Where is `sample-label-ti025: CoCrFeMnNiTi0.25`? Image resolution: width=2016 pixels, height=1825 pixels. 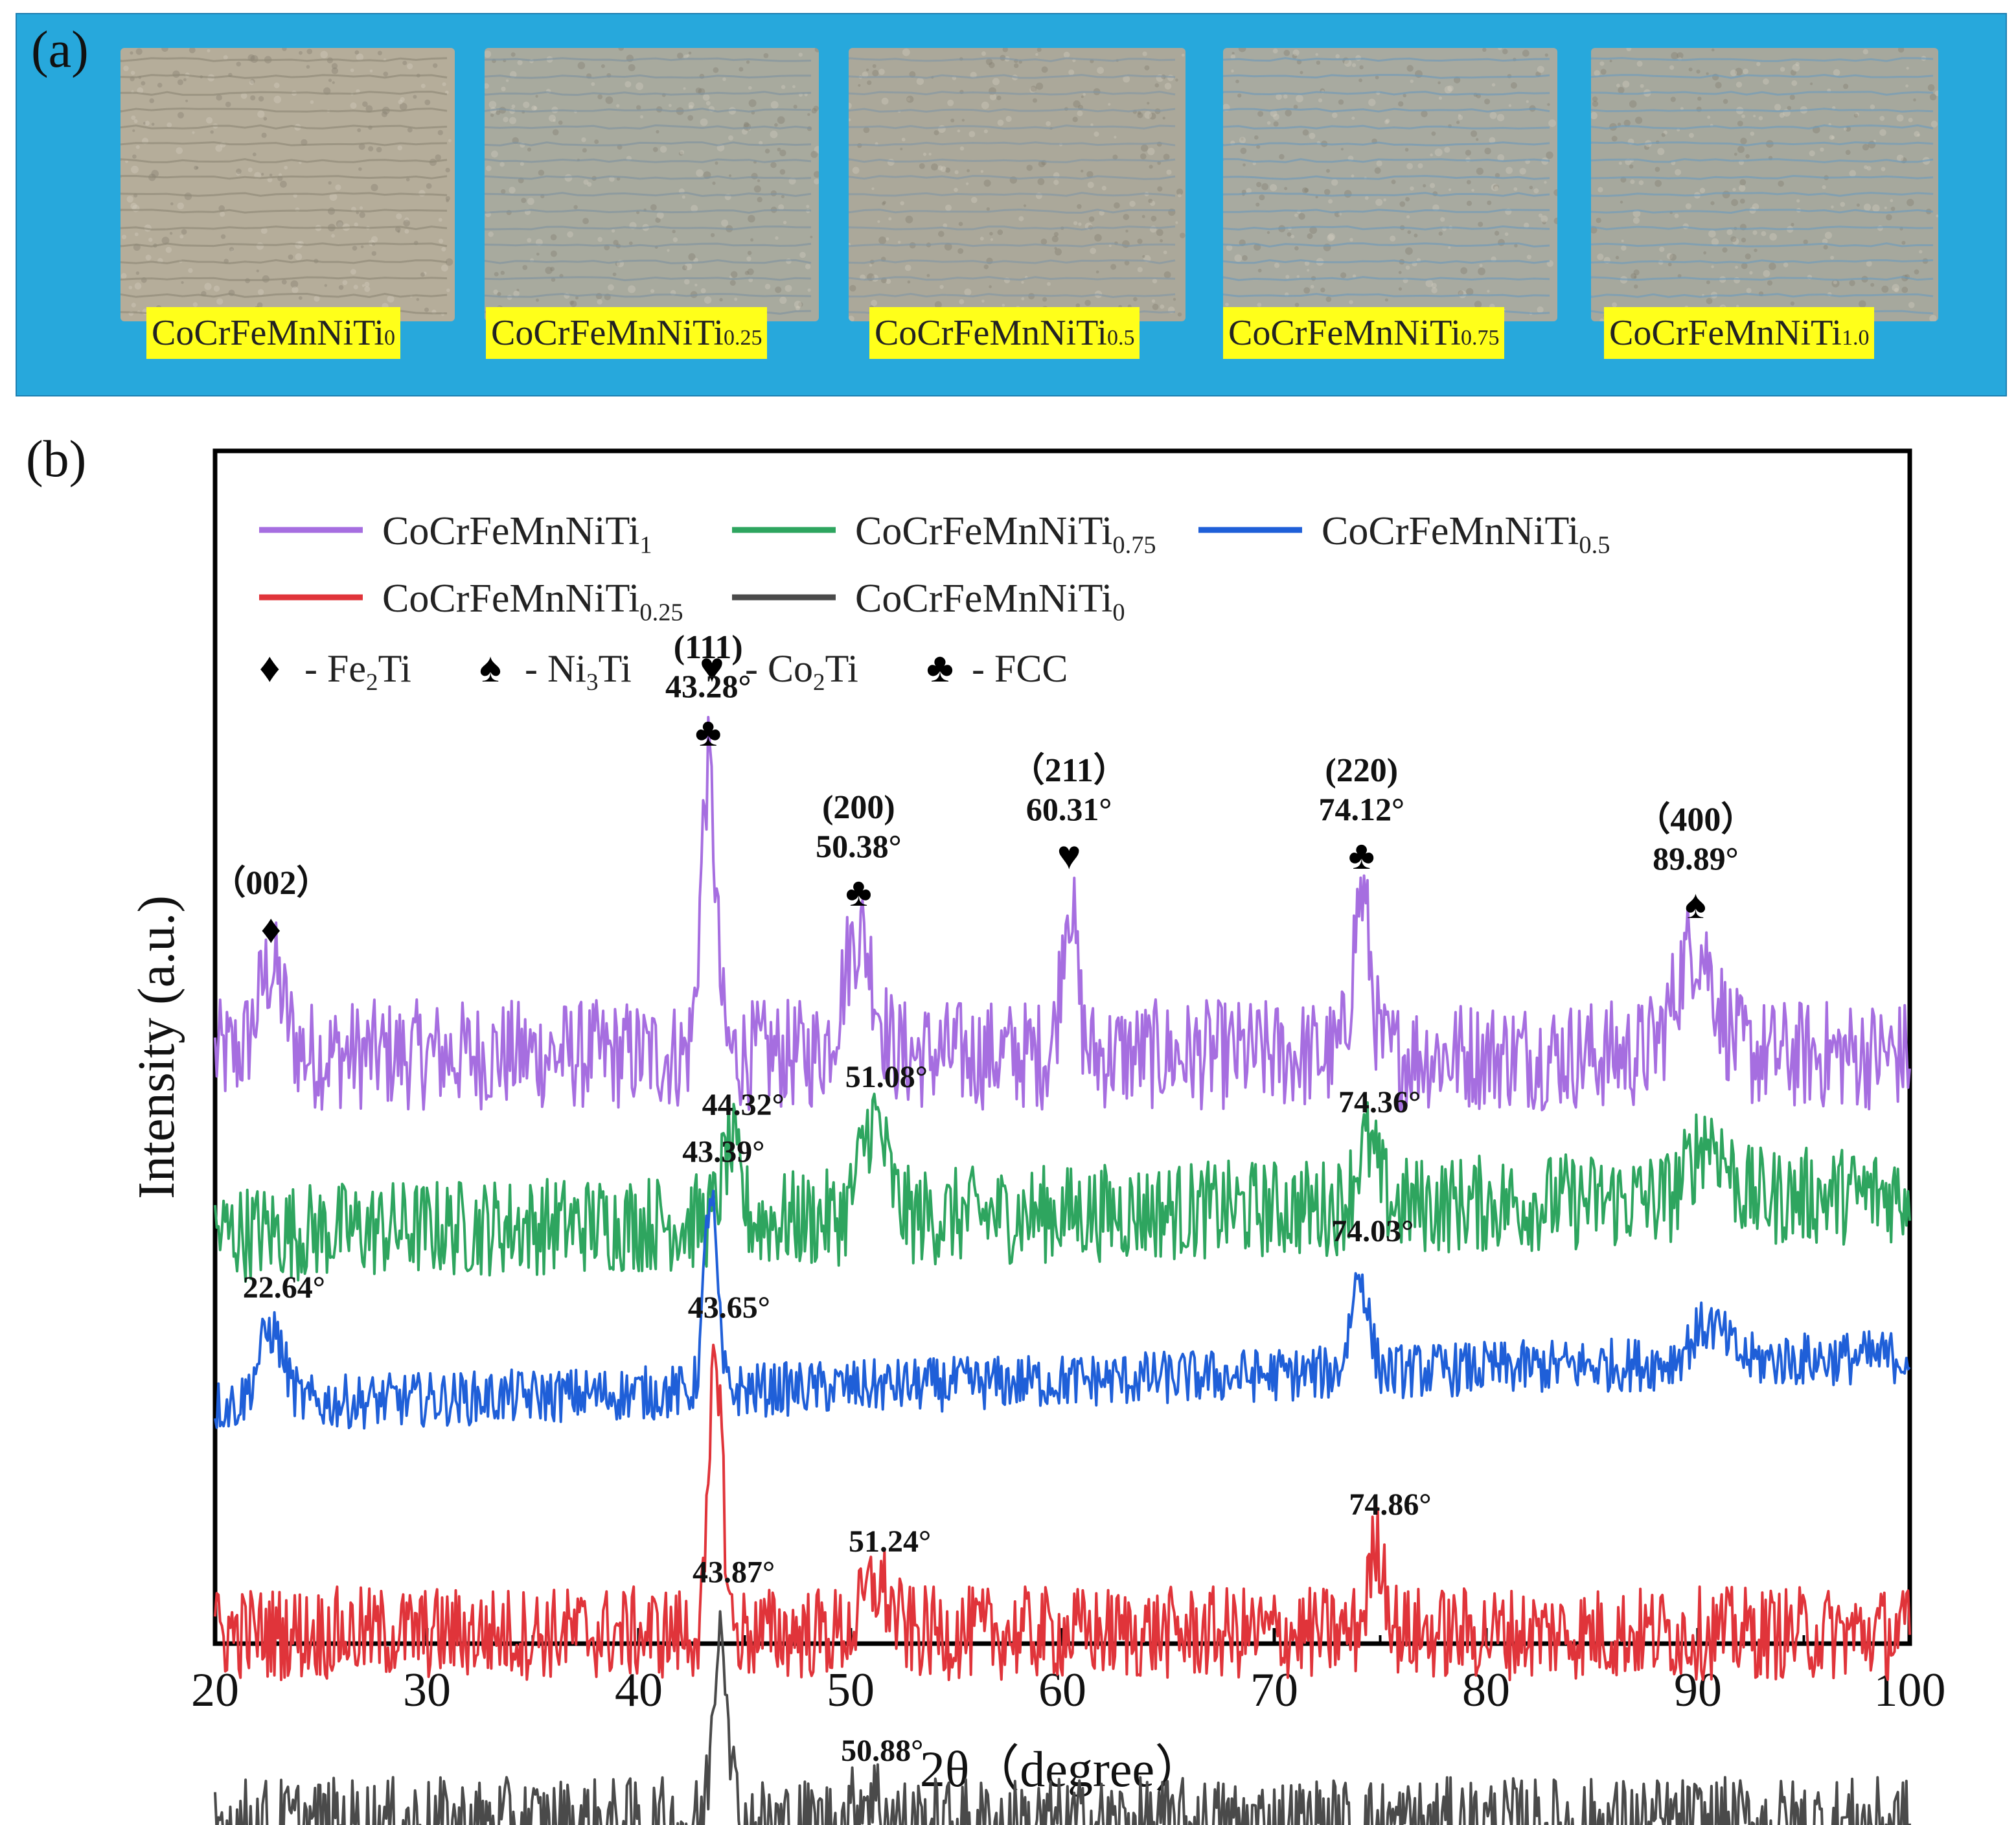
sample-label-ti025: CoCrFeMnNiTi0.25 is located at coordinates (627, 333).